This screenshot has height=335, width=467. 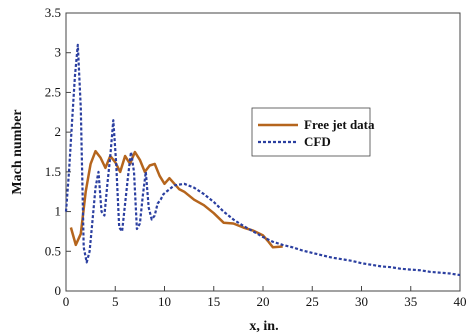 I want to click on legend-label-cfd: CFD, so click(x=317, y=141).